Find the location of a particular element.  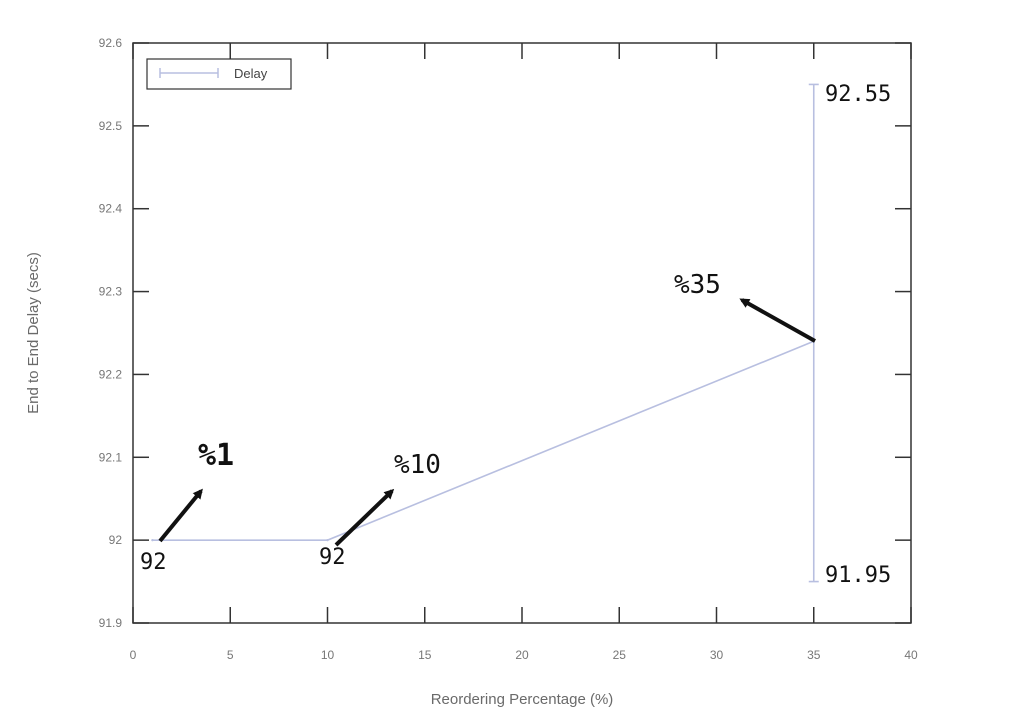

annotation-value-92-b: 92 is located at coordinates (332, 557).